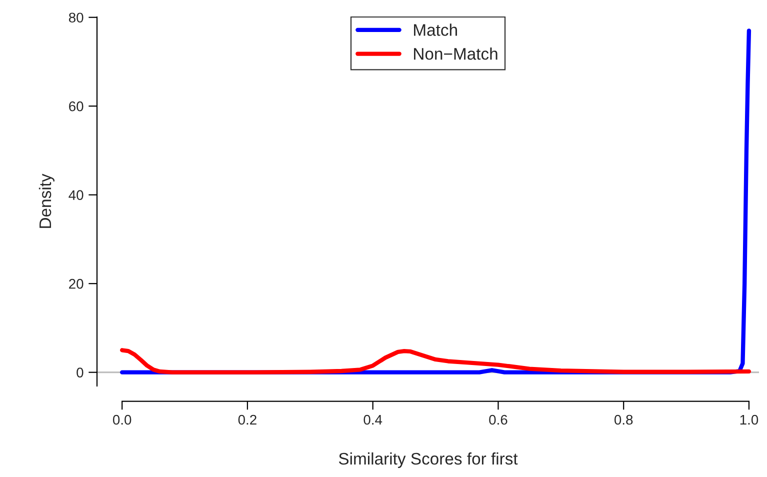 The image size is (767, 477). What do you see at coordinates (76, 283) in the screenshot?
I see `y-tick-label: 20` at bounding box center [76, 283].